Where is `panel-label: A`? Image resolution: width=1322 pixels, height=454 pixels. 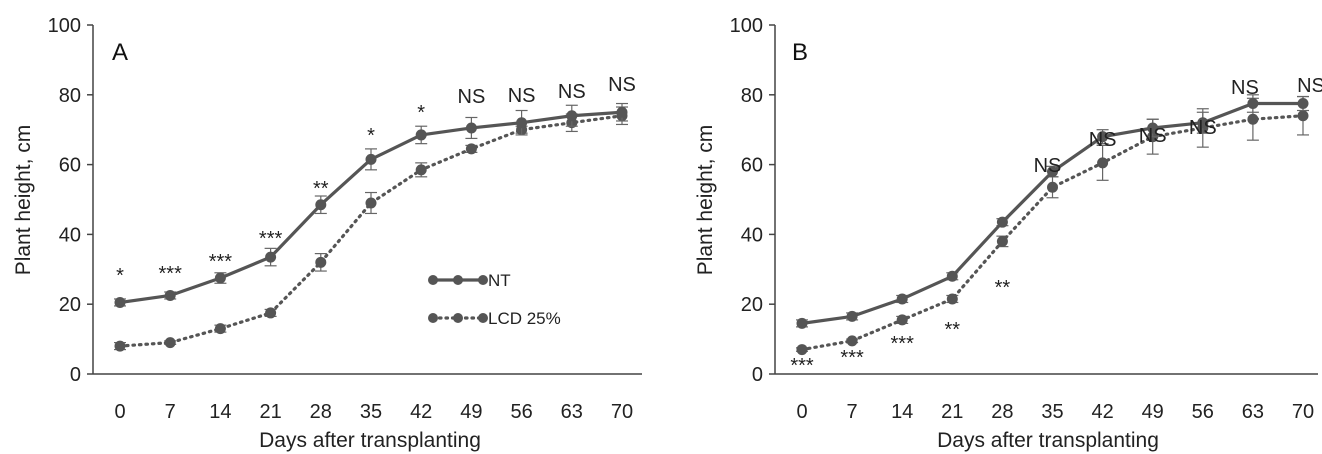
panel-label: A is located at coordinates (120, 52).